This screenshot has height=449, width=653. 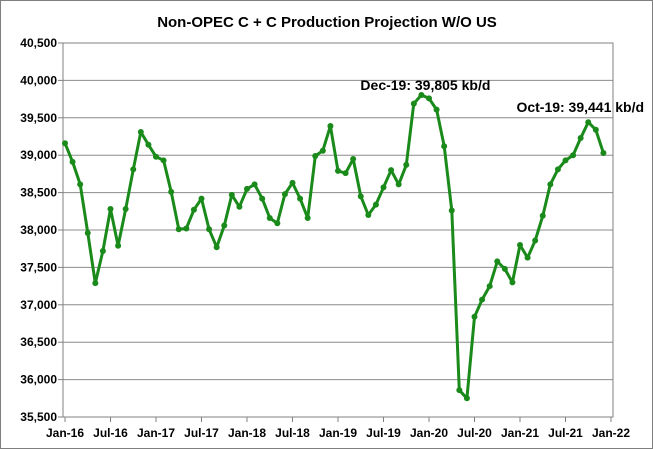 What do you see at coordinates (38, 230) in the screenshot?
I see `y-tick-label: 38,000` at bounding box center [38, 230].